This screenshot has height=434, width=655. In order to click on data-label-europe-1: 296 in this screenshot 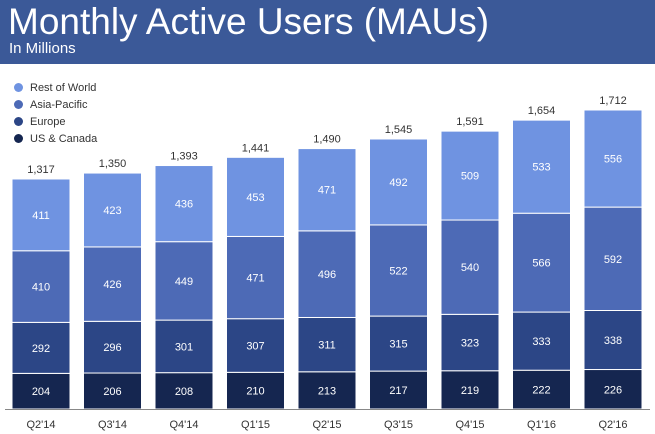, I will do `click(112, 348)`.